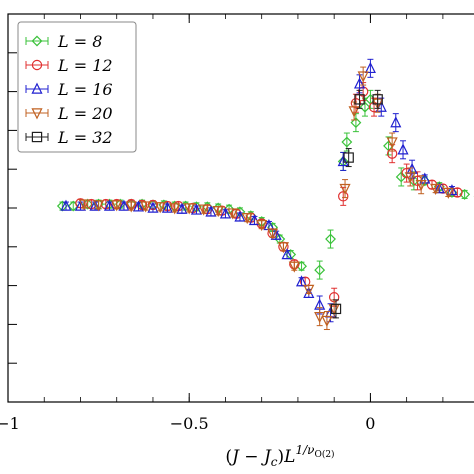 The image size is (474, 474). Describe the element at coordinates (85, 65) in the screenshot. I see `legend-label-L12: L = 12` at that location.